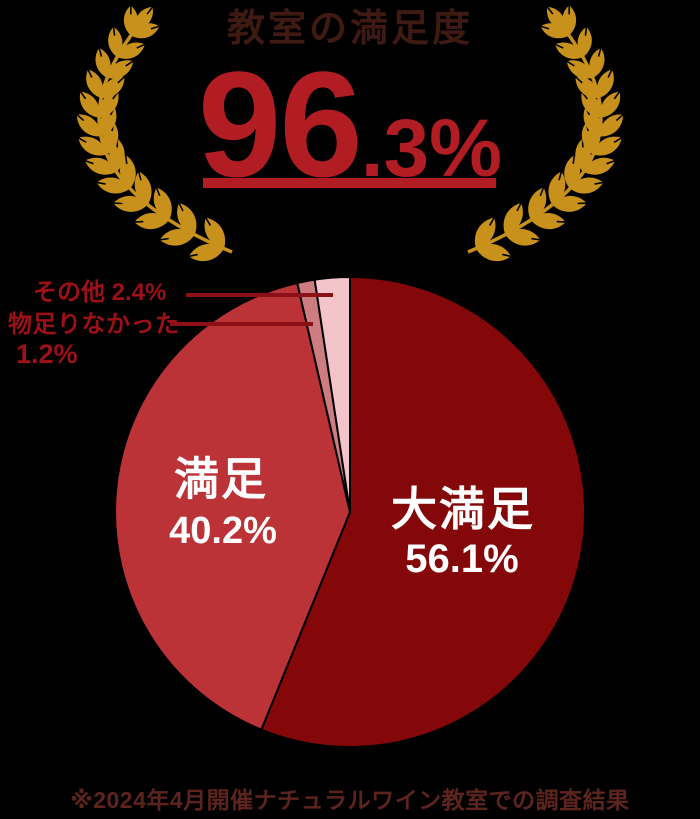 The image size is (700, 819). I want to click on callout-leader-line-unsatisfying, so click(241, 324).